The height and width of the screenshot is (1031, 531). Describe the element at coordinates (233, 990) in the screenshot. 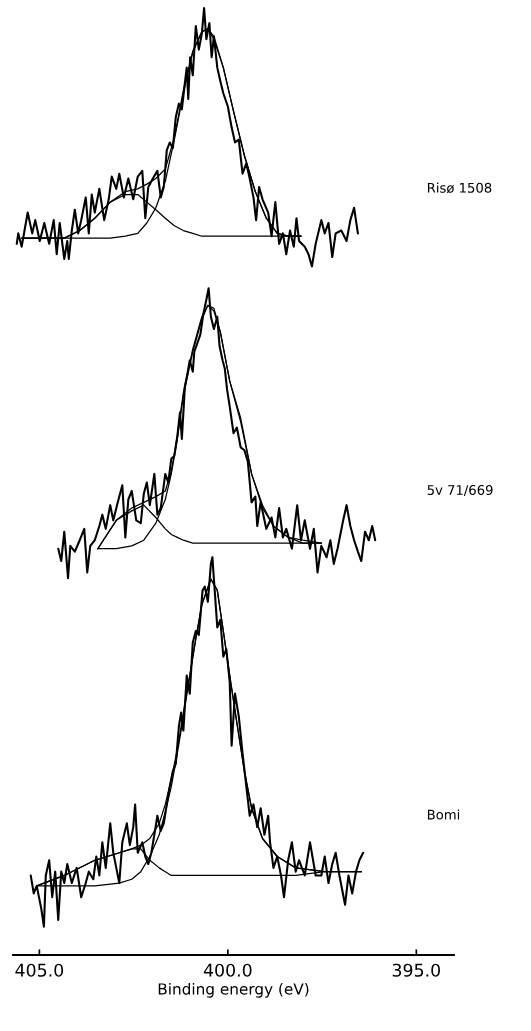

I see `x-axis-title: Binding energy (eV)` at that location.